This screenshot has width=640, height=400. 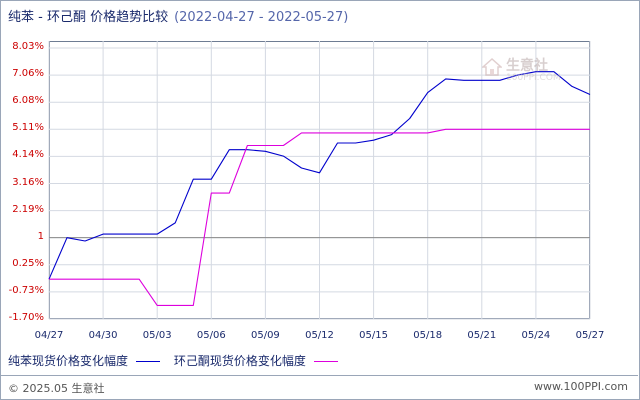 What do you see at coordinates (28, 128) in the screenshot?
I see `y-tick-label: 5.11%` at bounding box center [28, 128].